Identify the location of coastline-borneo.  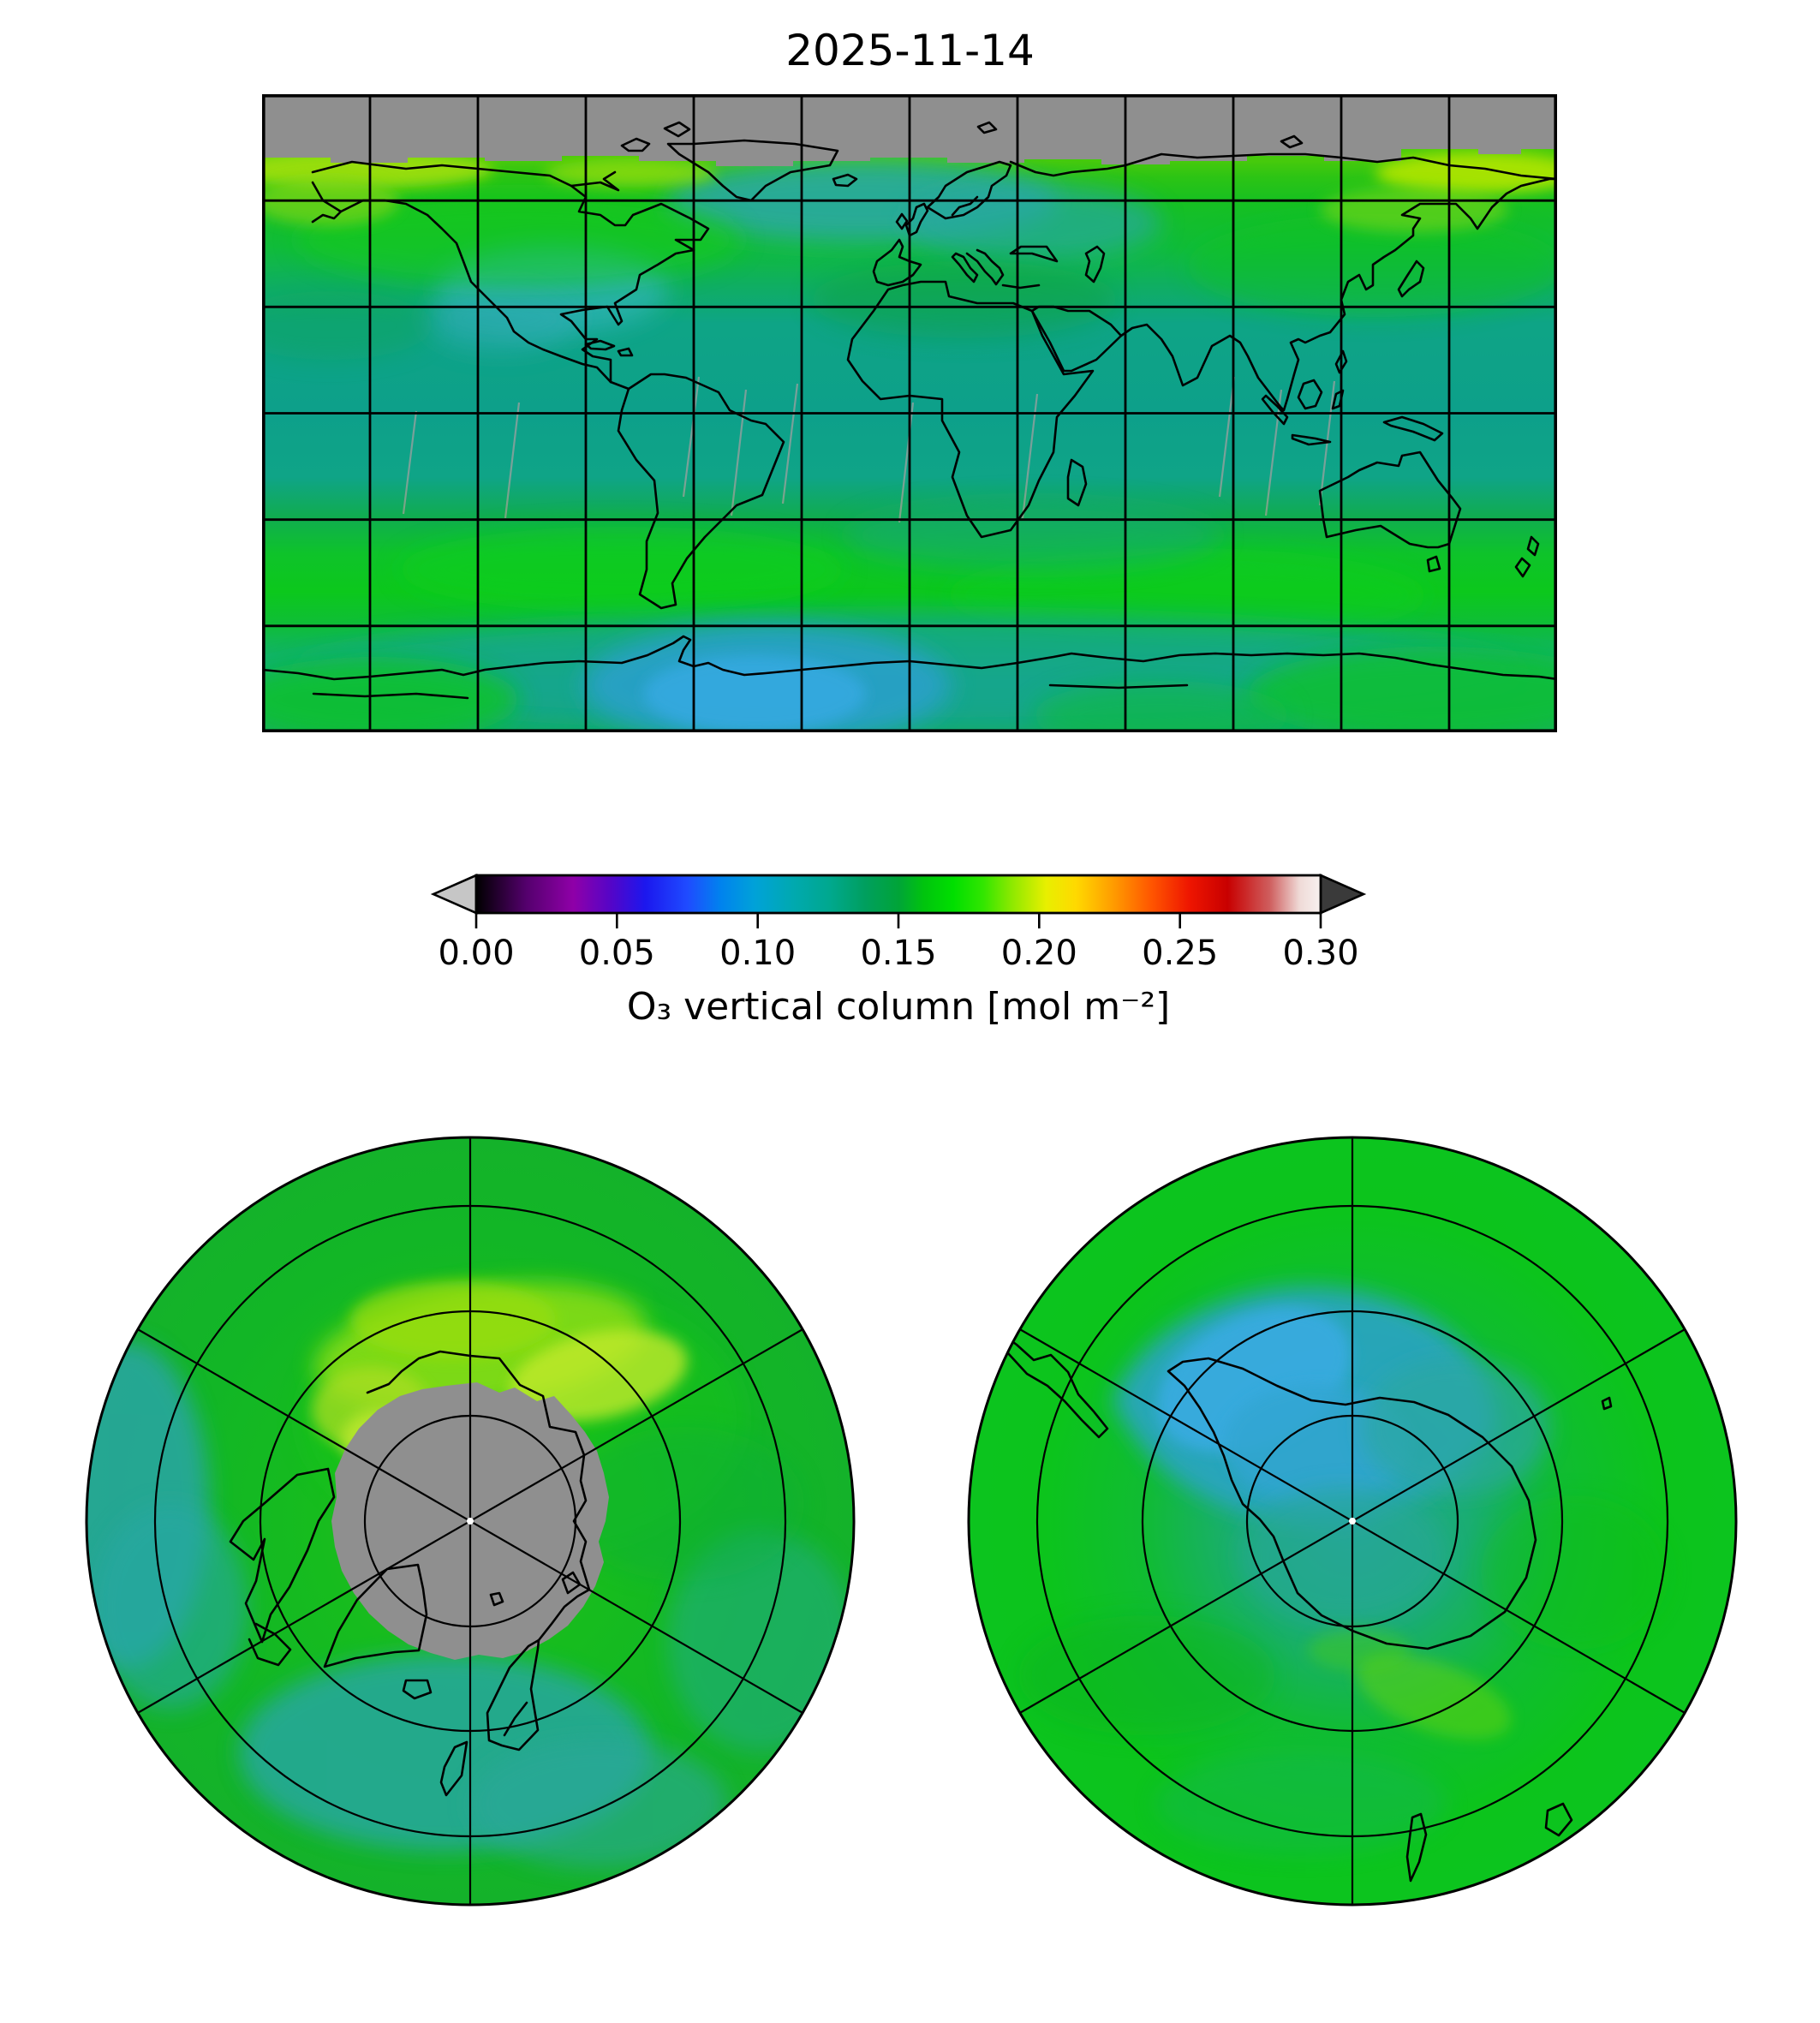
(1310, 394).